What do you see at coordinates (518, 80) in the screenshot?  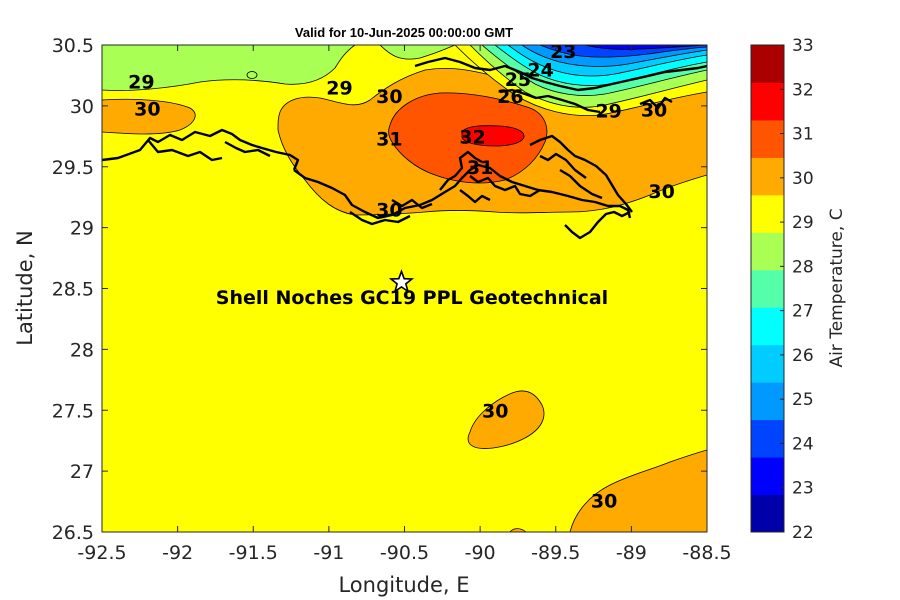 I see `contour-label: 25` at bounding box center [518, 80].